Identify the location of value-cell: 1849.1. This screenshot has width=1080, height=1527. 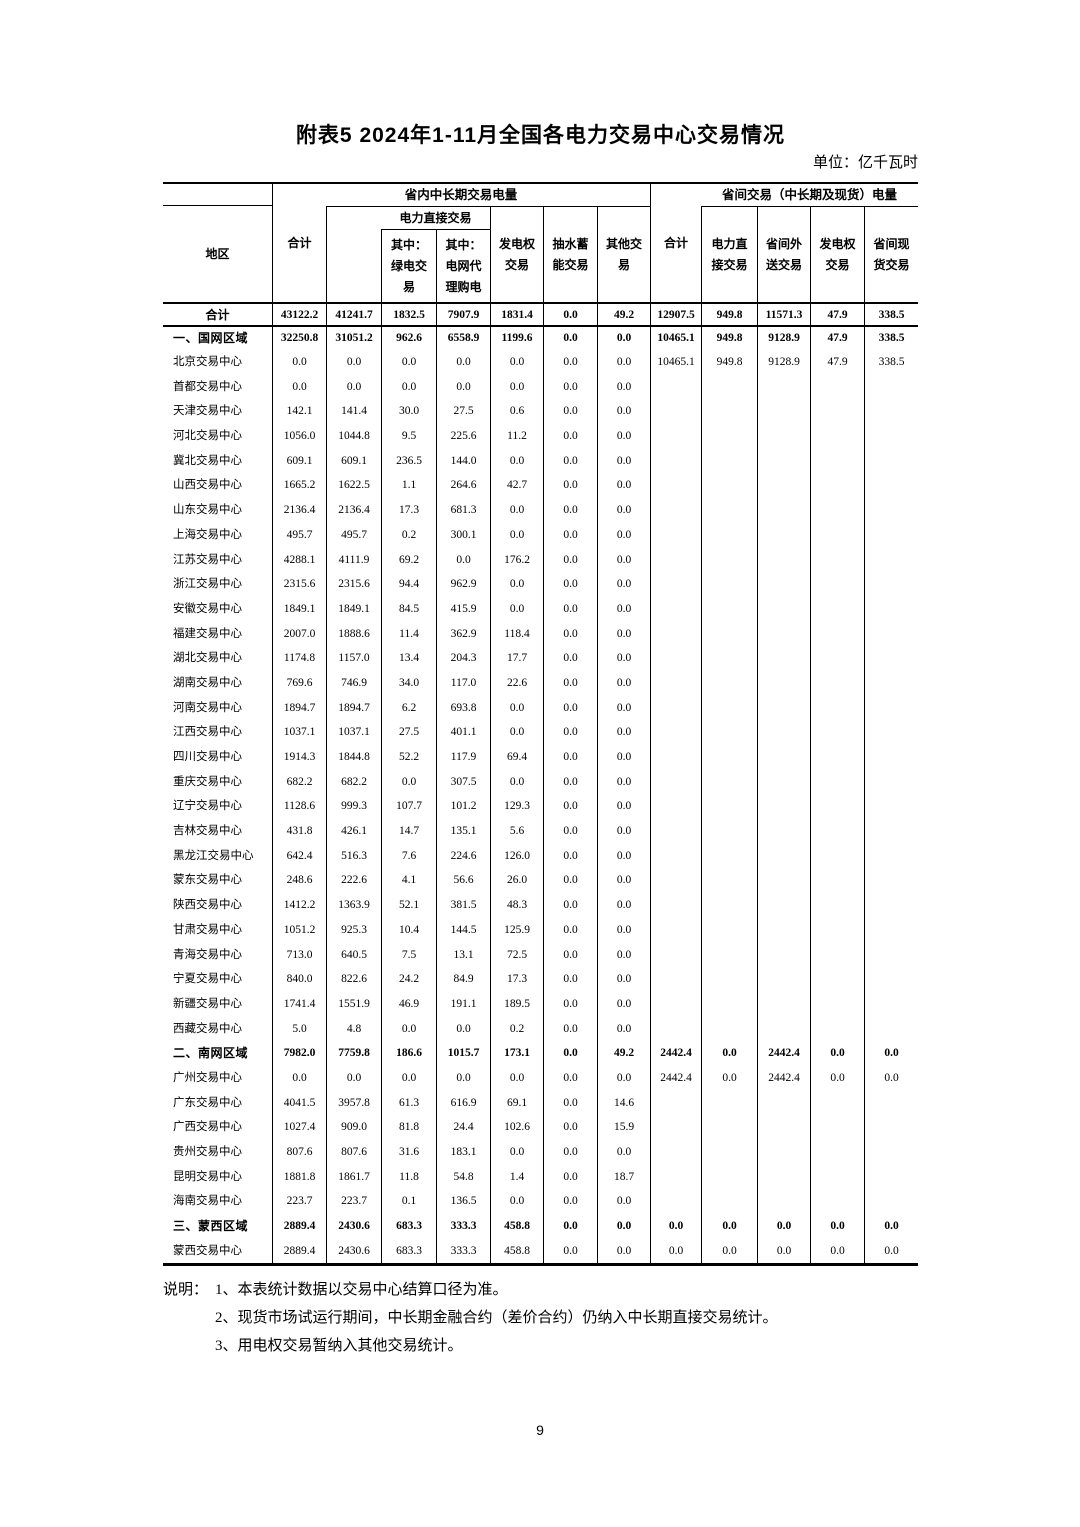
(353, 609).